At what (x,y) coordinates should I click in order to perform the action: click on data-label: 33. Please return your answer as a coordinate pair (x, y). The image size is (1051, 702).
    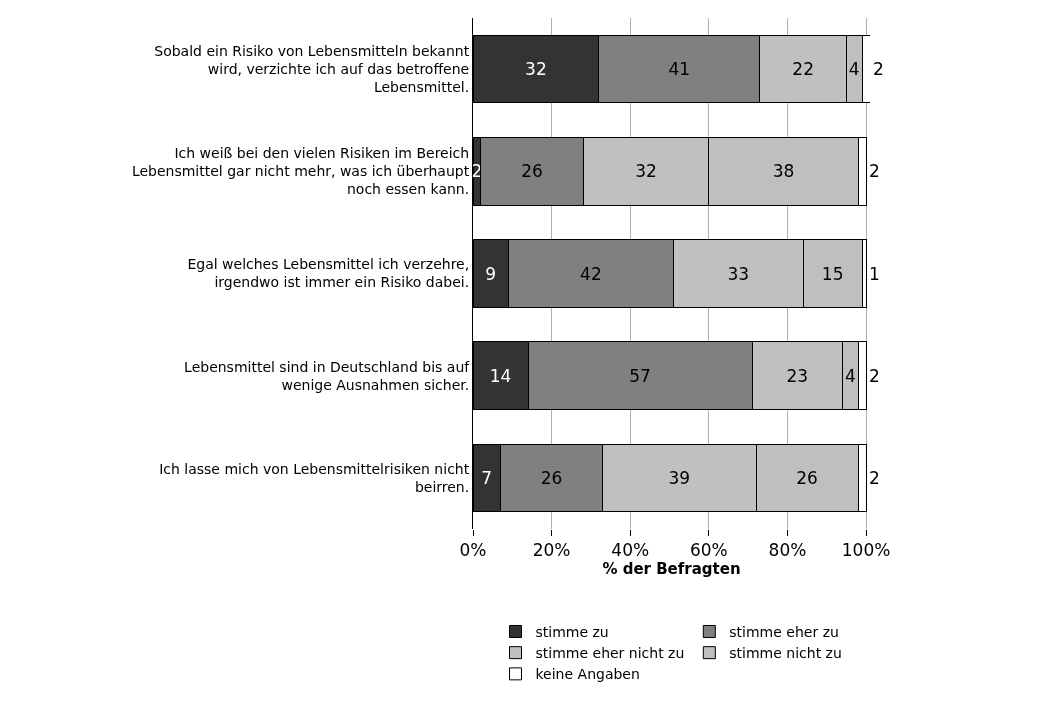
    Looking at the image, I should click on (738, 273).